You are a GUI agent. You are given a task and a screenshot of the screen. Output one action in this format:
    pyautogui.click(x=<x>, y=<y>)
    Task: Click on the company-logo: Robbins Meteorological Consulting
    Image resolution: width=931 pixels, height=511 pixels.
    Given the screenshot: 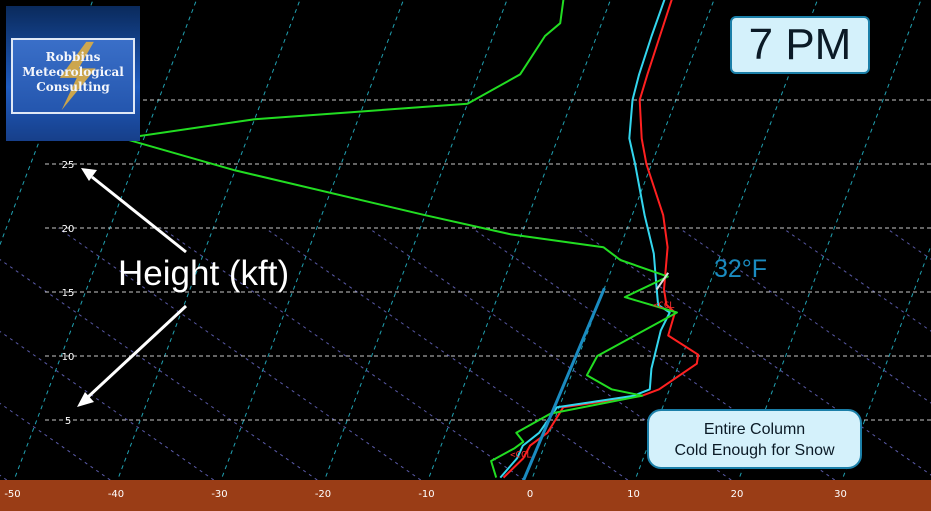 What is the action you would take?
    pyautogui.click(x=73, y=73)
    